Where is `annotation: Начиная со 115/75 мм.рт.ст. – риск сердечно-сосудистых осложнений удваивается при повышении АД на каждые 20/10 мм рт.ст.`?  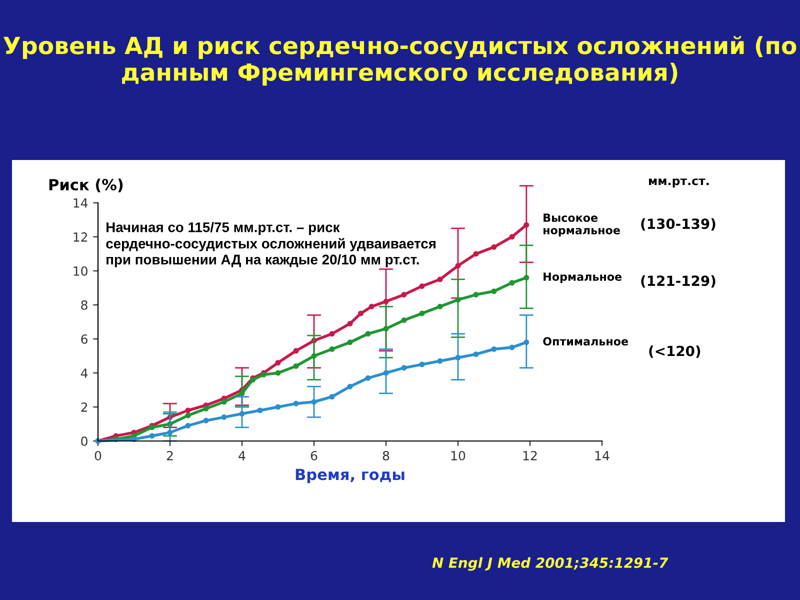 annotation: Начиная со 115/75 мм.рт.ст. – риск сердечно-сосудистых осложнений удваивается при повышении АД на каждые 20/10 мм рт.ст. is located at coordinates (271, 245).